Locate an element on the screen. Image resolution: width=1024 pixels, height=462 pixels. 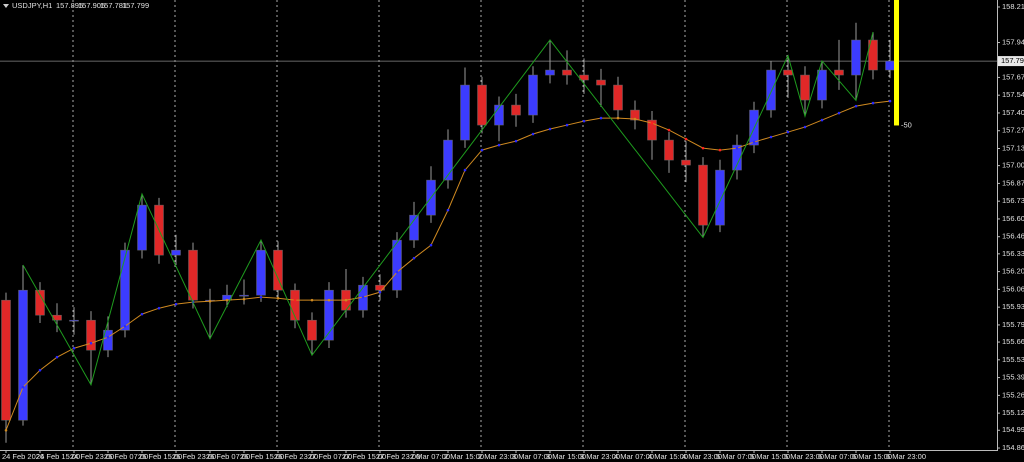
x-tick-label: 25 Feb 07:00 is located at coordinates (126, 456).